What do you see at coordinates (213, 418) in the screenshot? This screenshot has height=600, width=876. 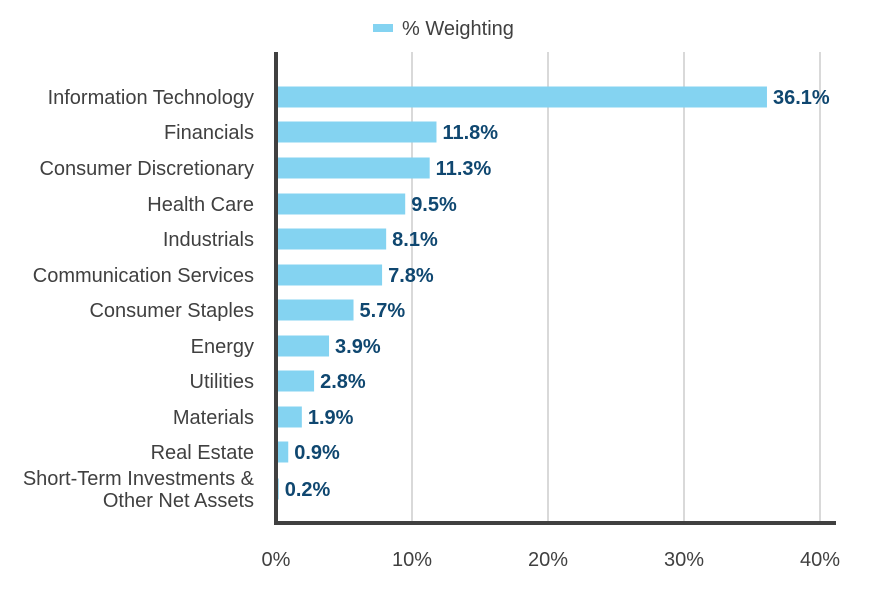 I see `category-label: Materials` at bounding box center [213, 418].